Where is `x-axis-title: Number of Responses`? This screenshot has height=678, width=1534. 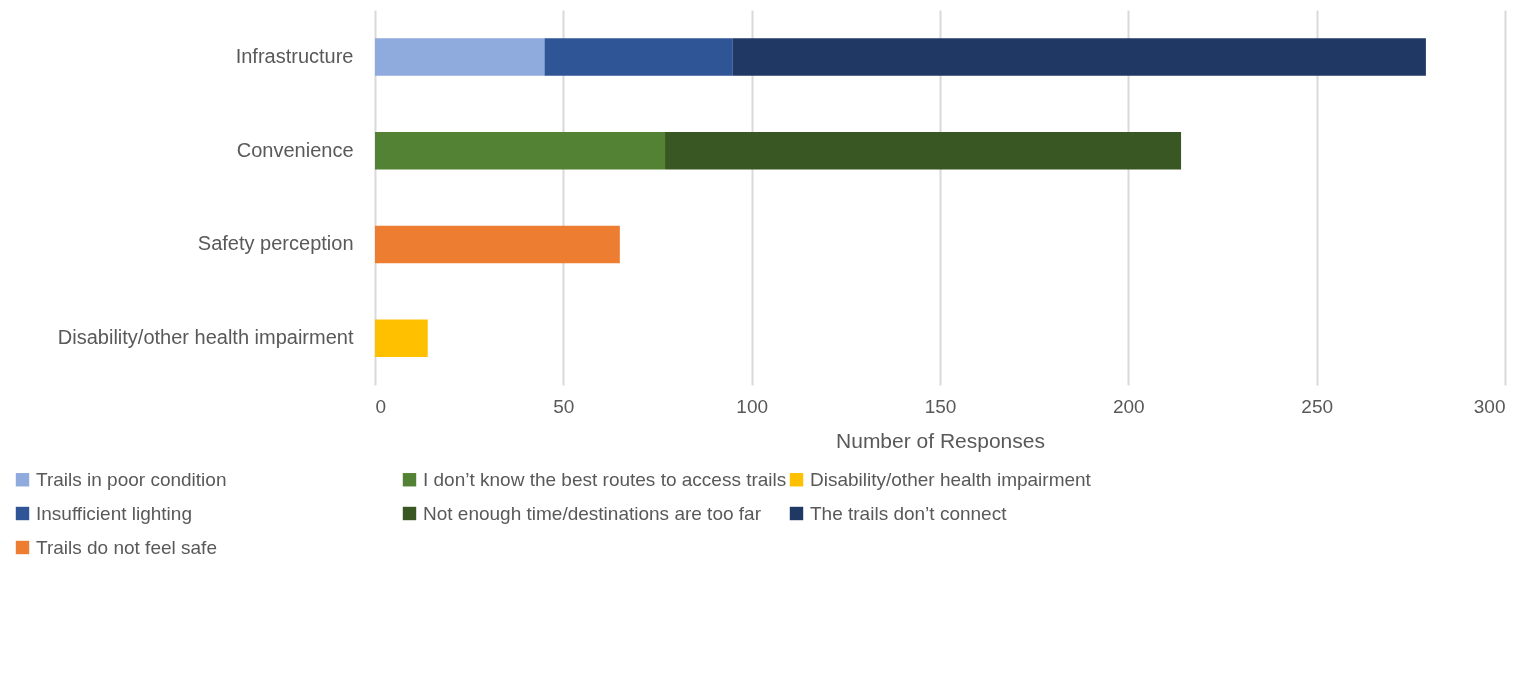
x-axis-title: Number of Responses is located at coordinates (940, 440).